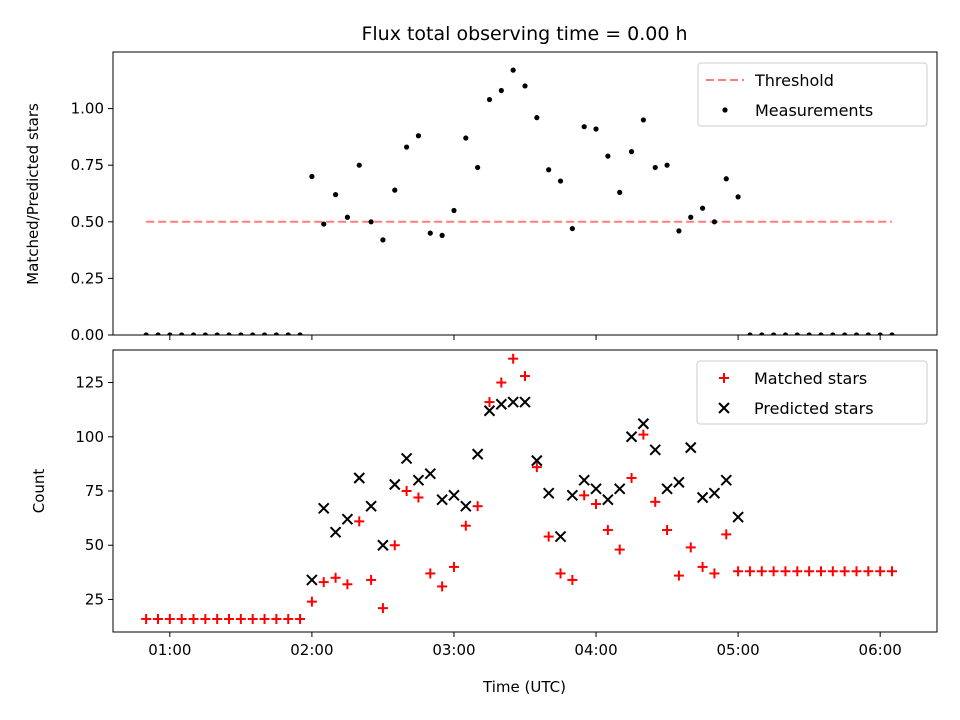 The width and height of the screenshot is (960, 720). I want to click on bottom-legend-box, so click(812, 392).